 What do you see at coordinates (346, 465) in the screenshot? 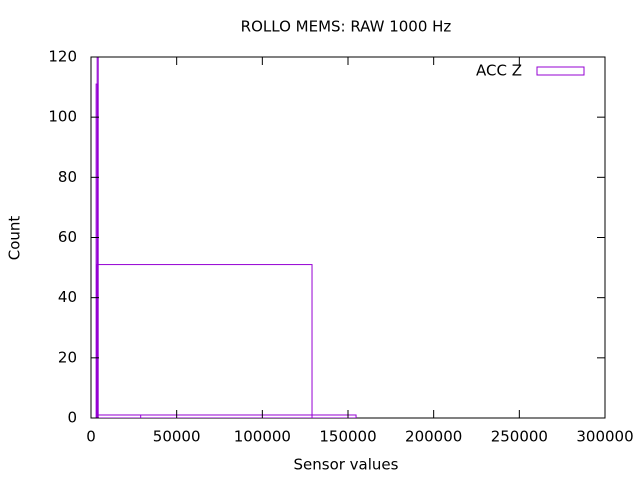
I see `x-axis-label: Sensor values` at bounding box center [346, 465].